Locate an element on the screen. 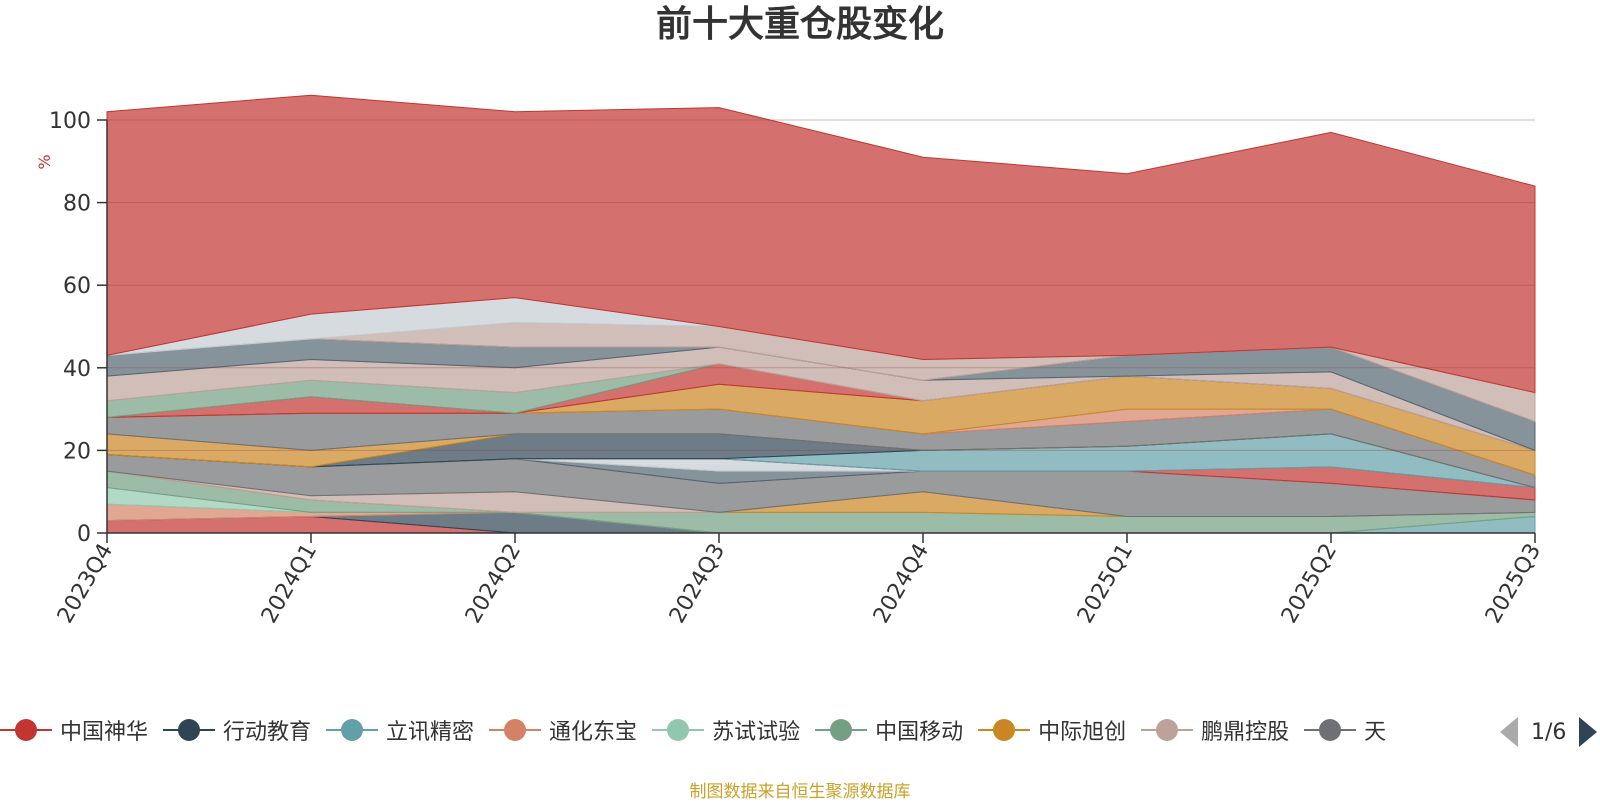 This screenshot has height=802, width=1600. legend-item: 通化东宝 is located at coordinates (563, 730).